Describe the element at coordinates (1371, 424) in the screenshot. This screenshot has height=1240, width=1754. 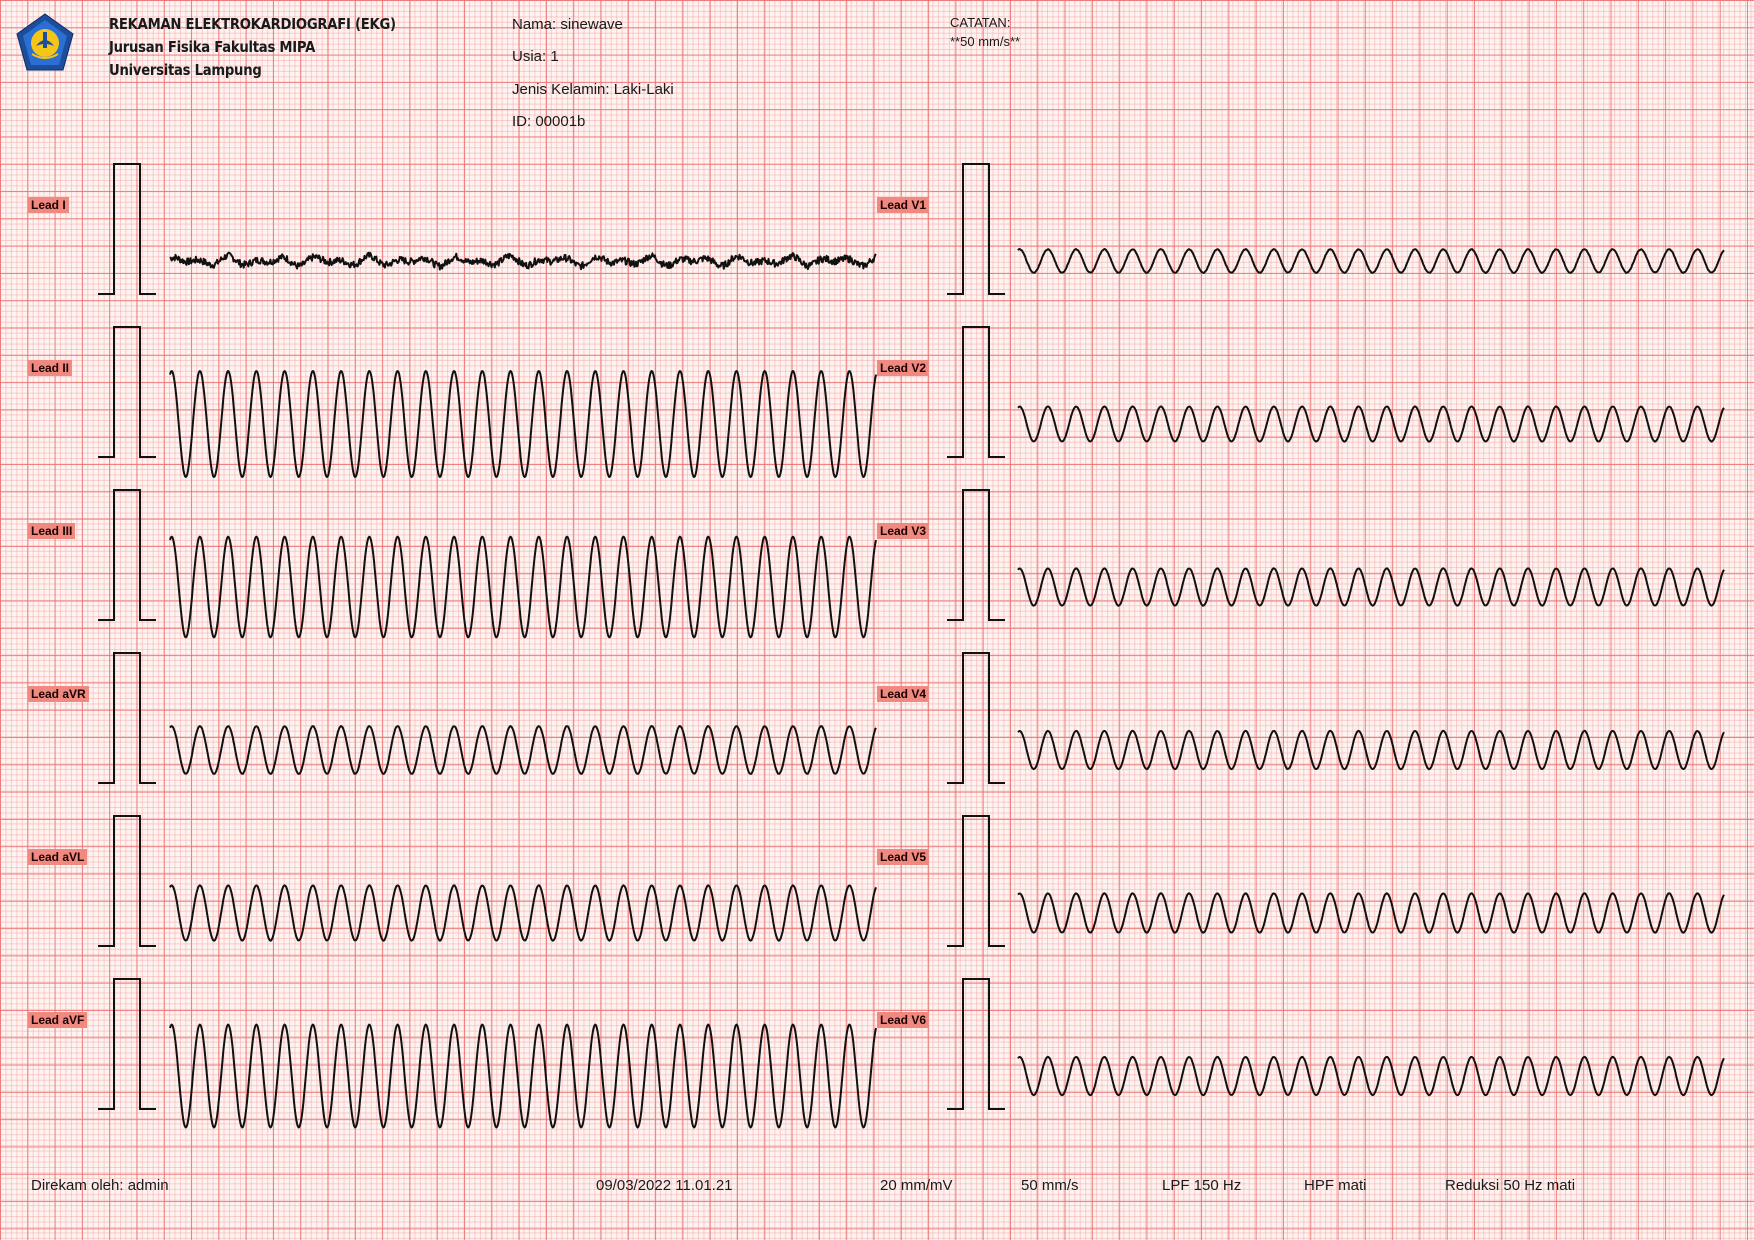
I see `waveform-lead-v2` at that location.